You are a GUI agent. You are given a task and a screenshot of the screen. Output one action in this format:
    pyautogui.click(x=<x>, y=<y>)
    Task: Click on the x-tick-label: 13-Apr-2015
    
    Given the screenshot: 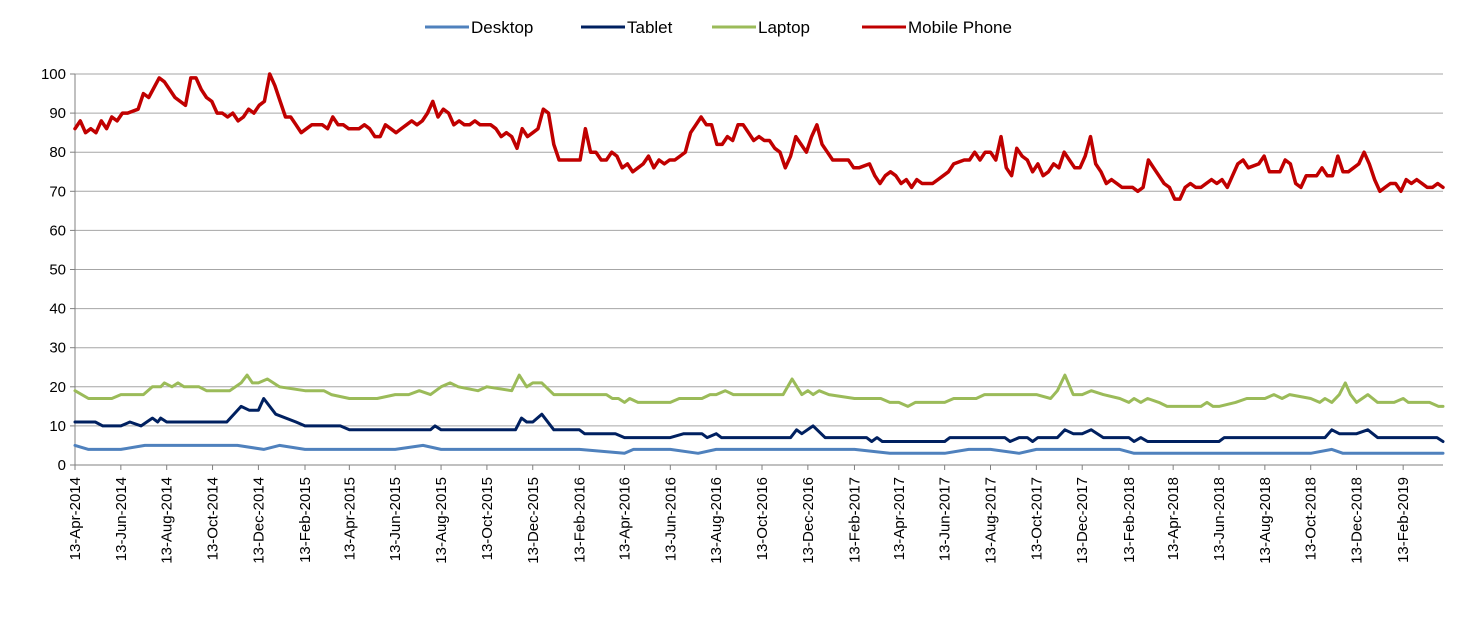 What is the action you would take?
    pyautogui.click(x=349, y=518)
    